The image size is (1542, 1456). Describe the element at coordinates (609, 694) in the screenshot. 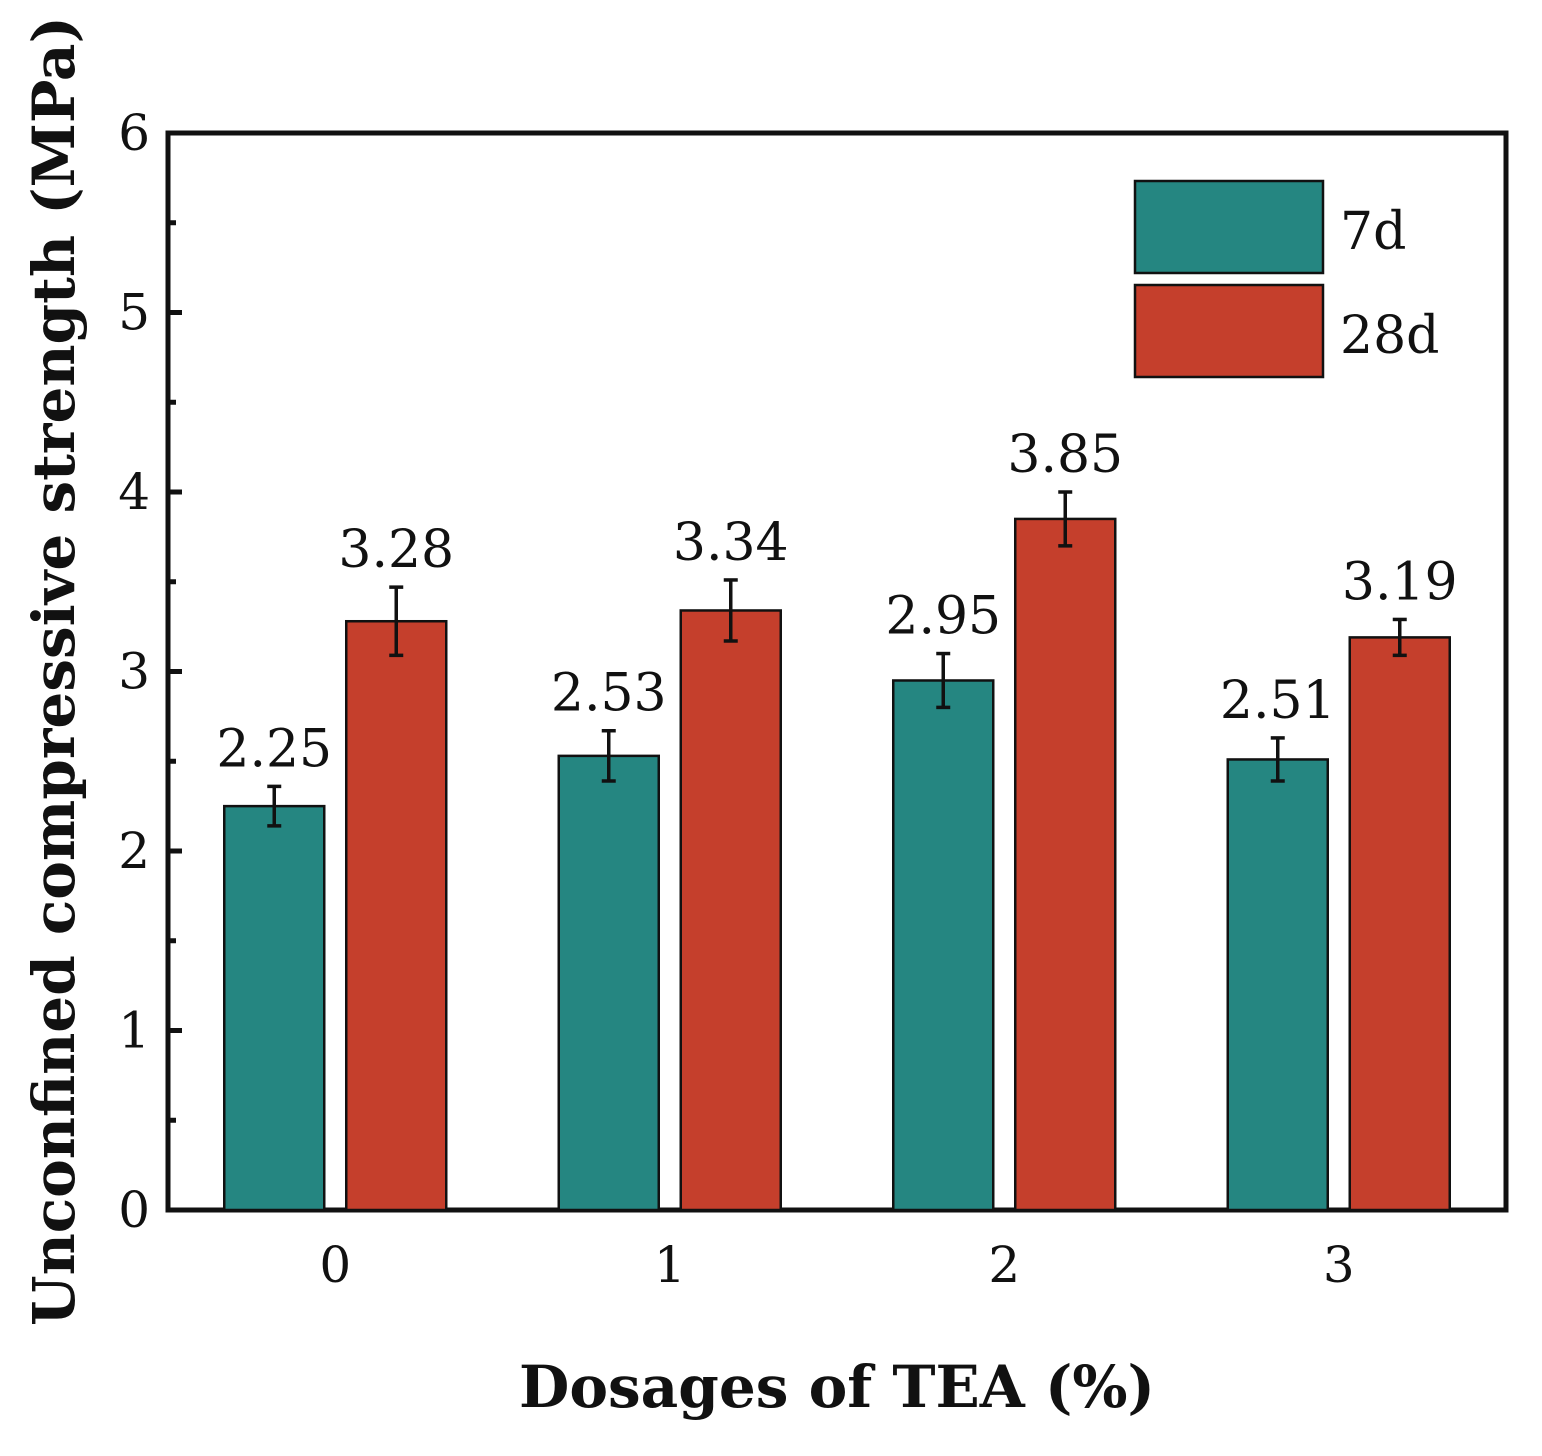

I see `data-label: 2.53` at that location.